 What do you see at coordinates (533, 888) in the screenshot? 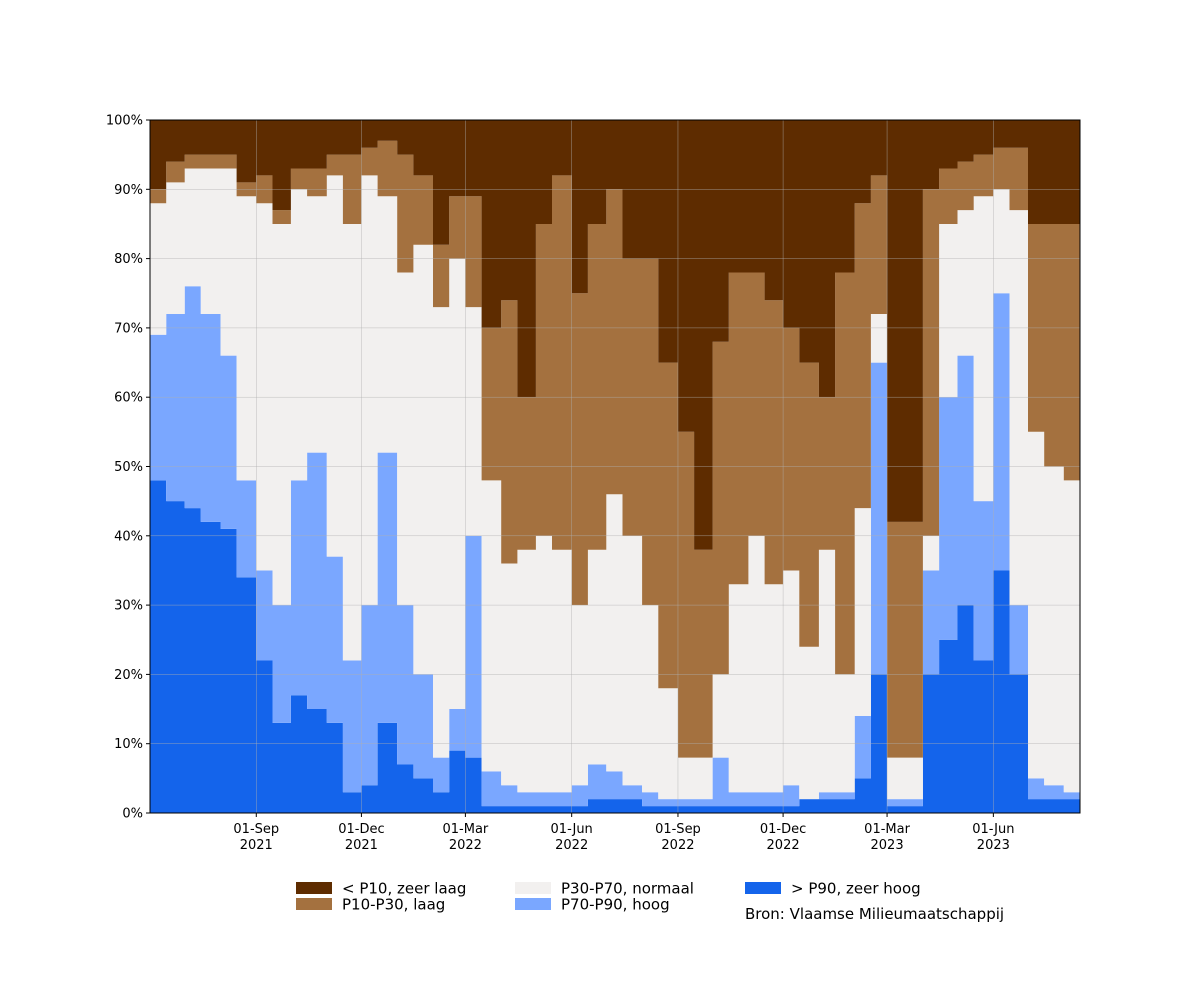
I see `legend-swatch-p30-p70-normaal` at bounding box center [533, 888].